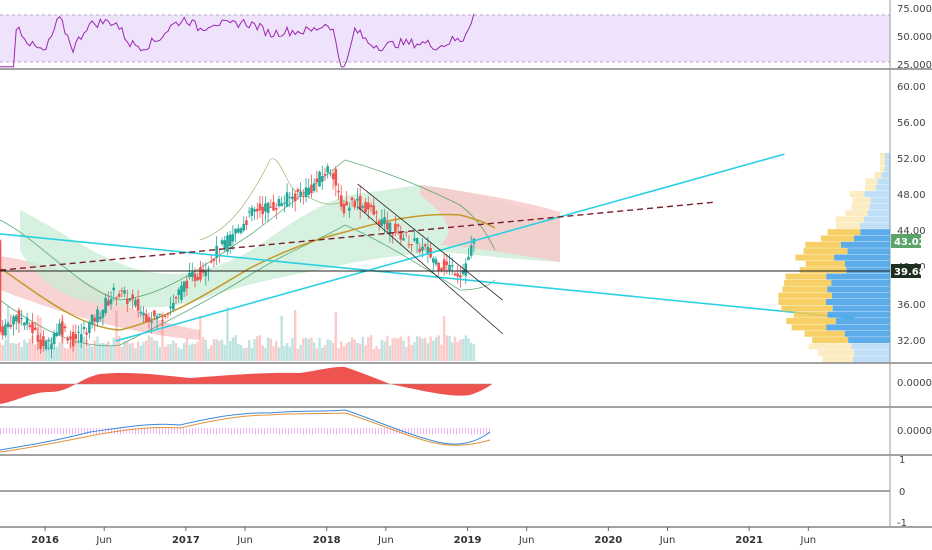  Describe the element at coordinates (445, 38) in the screenshot. I see `rsi-band` at that location.